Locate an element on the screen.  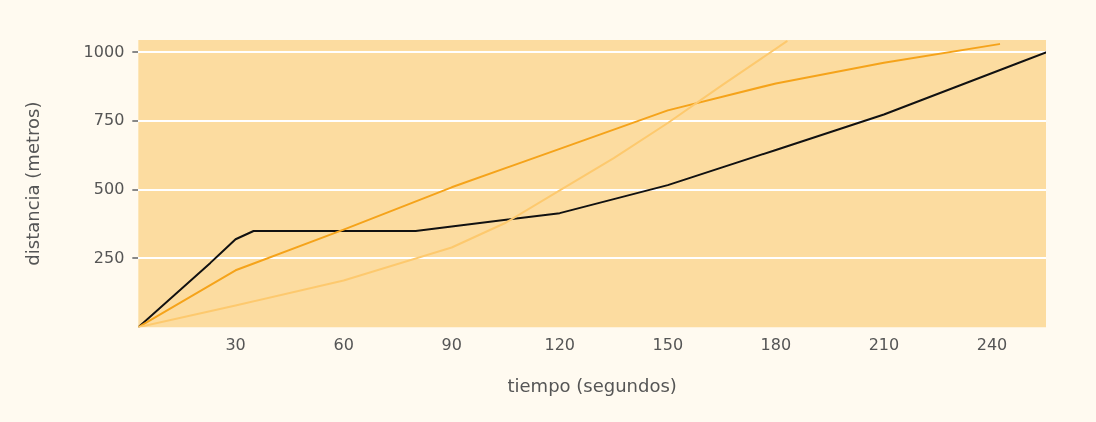
x-tick-label: 60 is located at coordinates (343, 344).